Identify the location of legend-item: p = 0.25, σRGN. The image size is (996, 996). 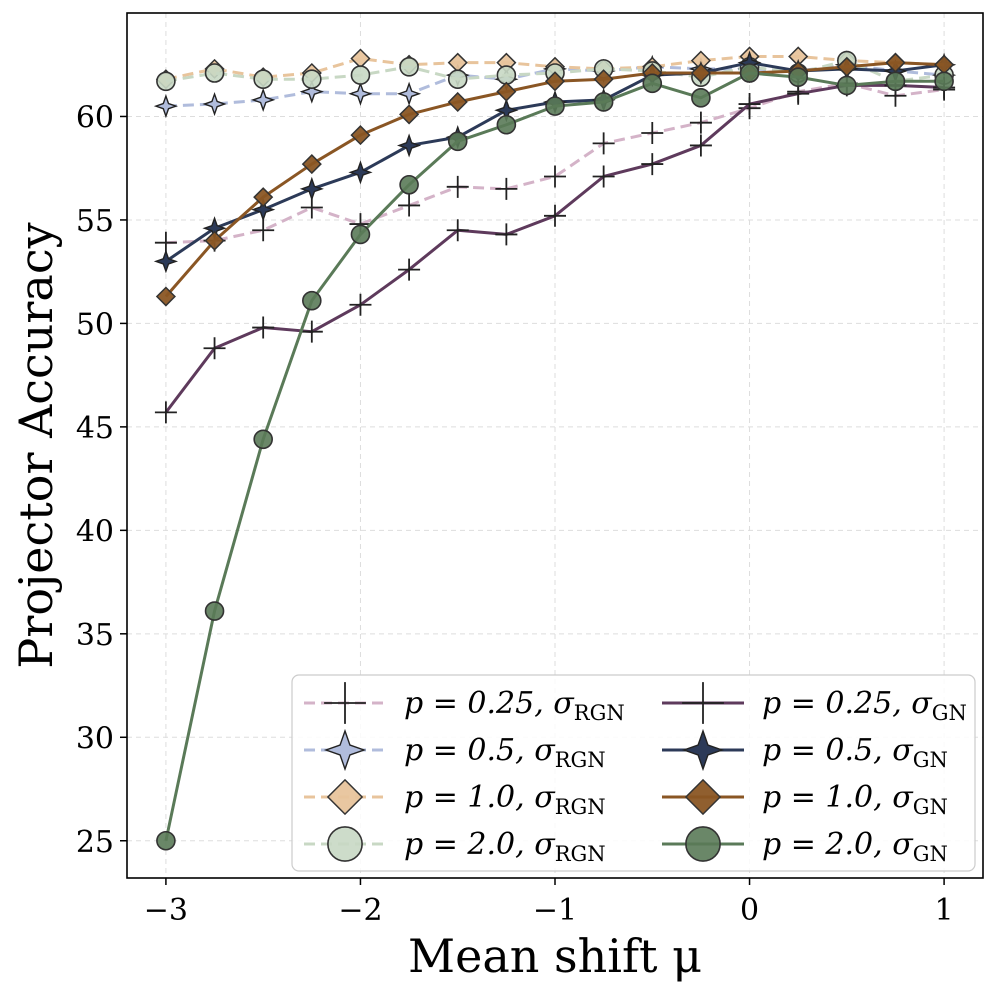
(464, 703).